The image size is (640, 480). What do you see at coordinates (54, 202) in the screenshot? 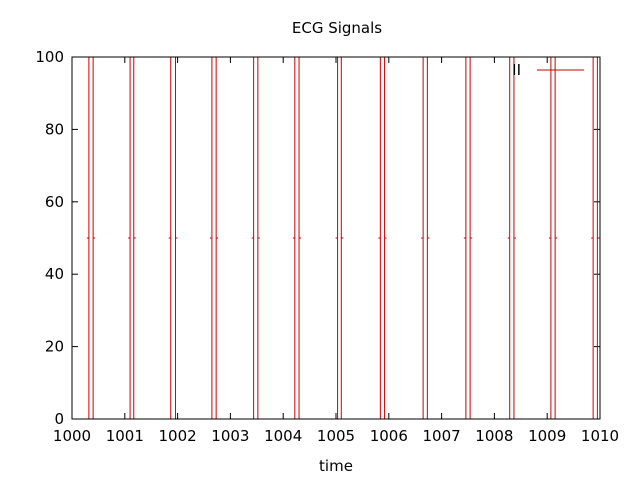
I see `y-tick-label: 60` at bounding box center [54, 202].